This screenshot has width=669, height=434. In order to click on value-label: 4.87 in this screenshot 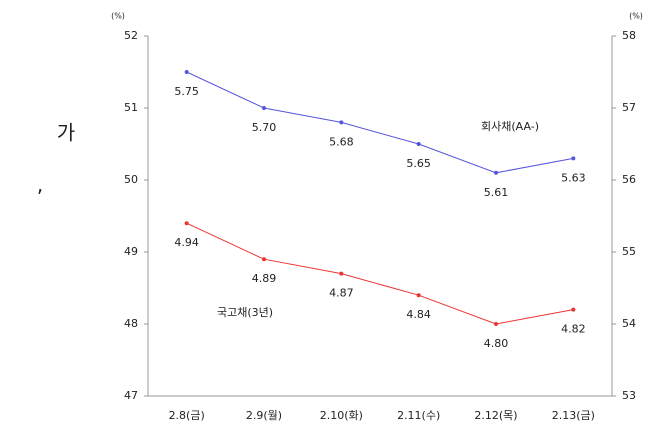, I will do `click(341, 293)`.